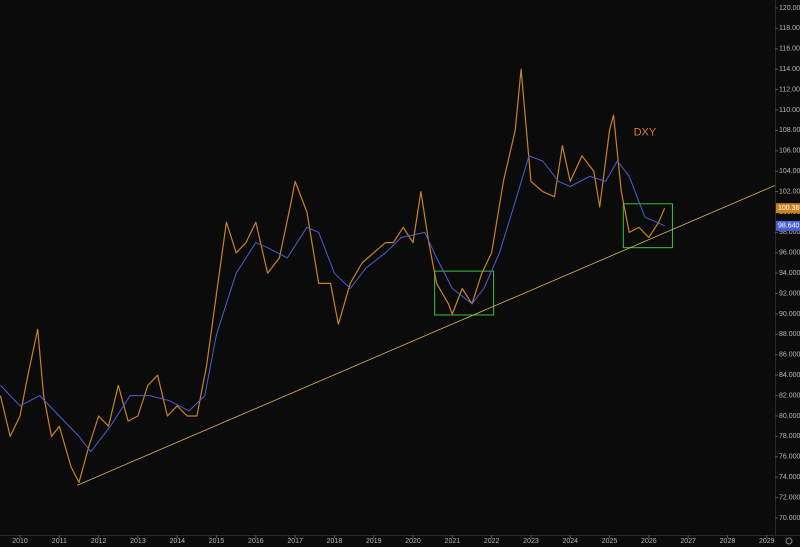  Describe the element at coordinates (789, 191) in the screenshot. I see `y-tick-label: 102.000` at that location.